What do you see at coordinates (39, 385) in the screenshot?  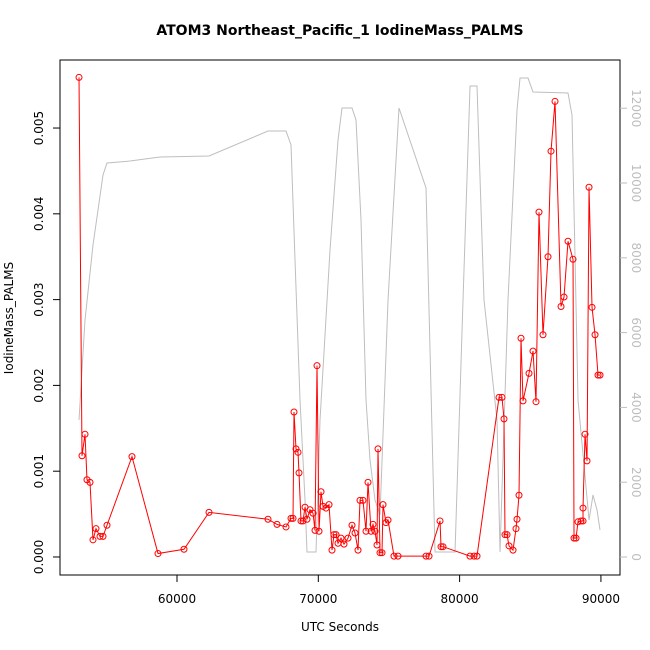 I see `y-tick-label: 0.002` at bounding box center [39, 385].